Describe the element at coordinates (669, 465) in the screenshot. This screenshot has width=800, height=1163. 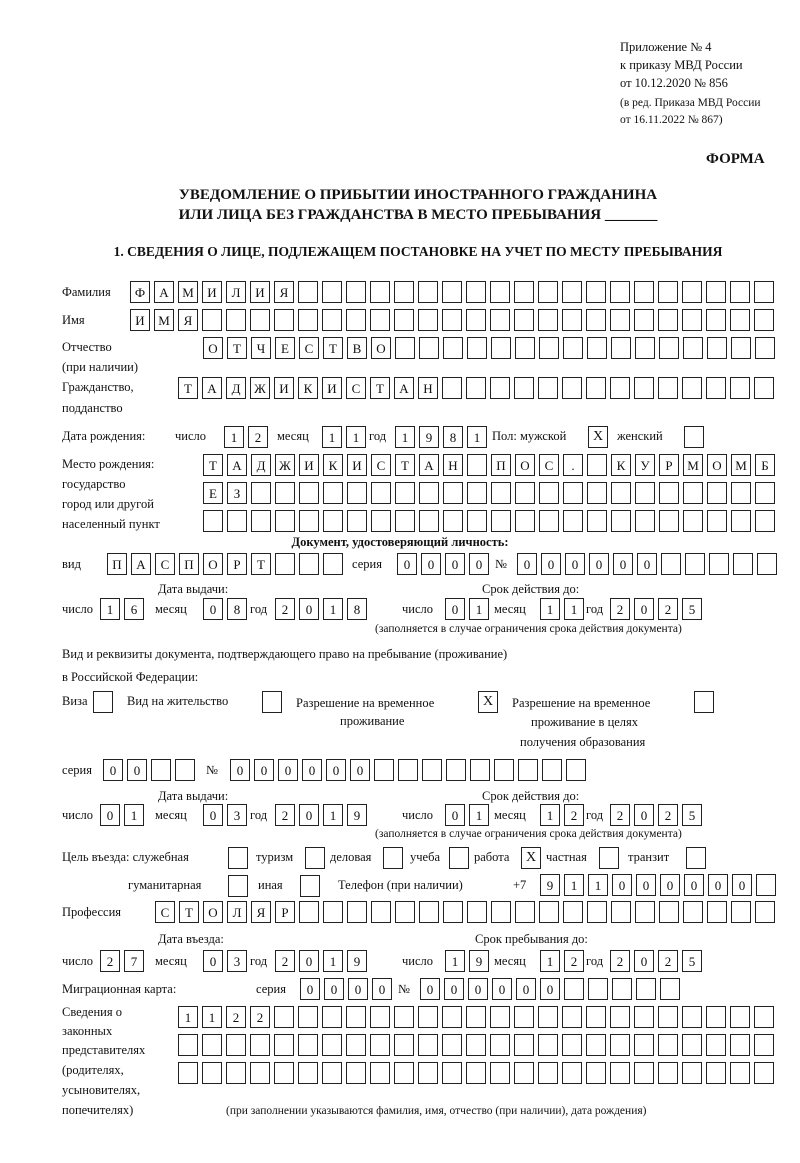
I see `char-cell: Р` at that location.